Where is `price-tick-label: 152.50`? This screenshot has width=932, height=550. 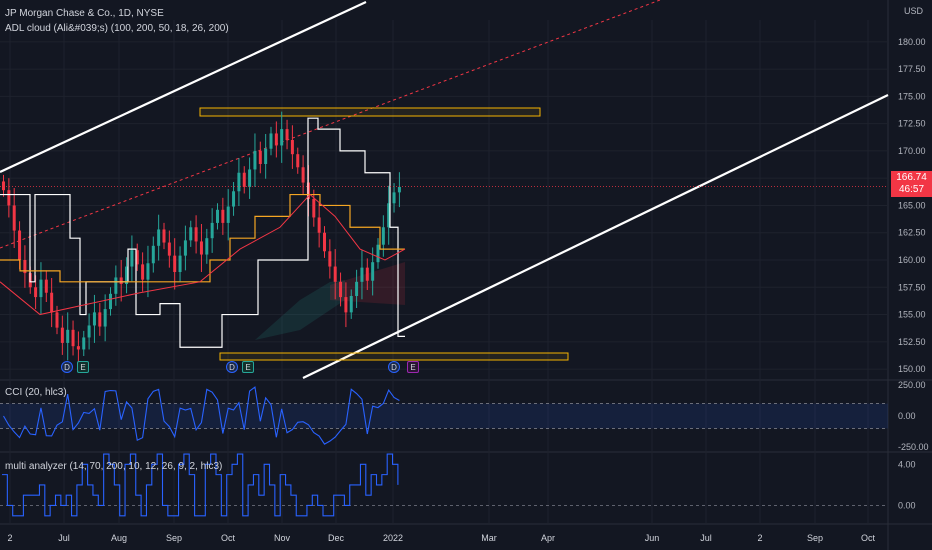
price-tick-label: 152.50 is located at coordinates (912, 342).